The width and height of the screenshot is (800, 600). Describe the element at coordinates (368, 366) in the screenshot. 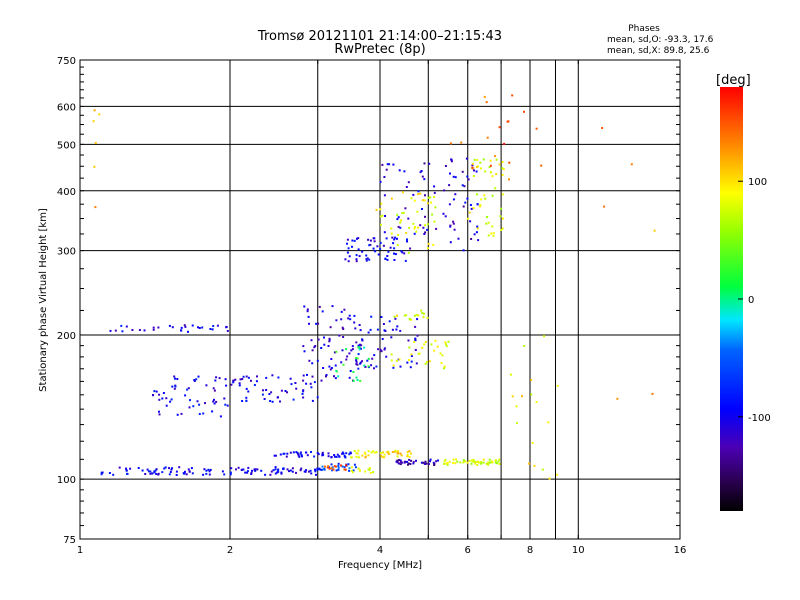

I see `data-point-mid-cyan` at that location.